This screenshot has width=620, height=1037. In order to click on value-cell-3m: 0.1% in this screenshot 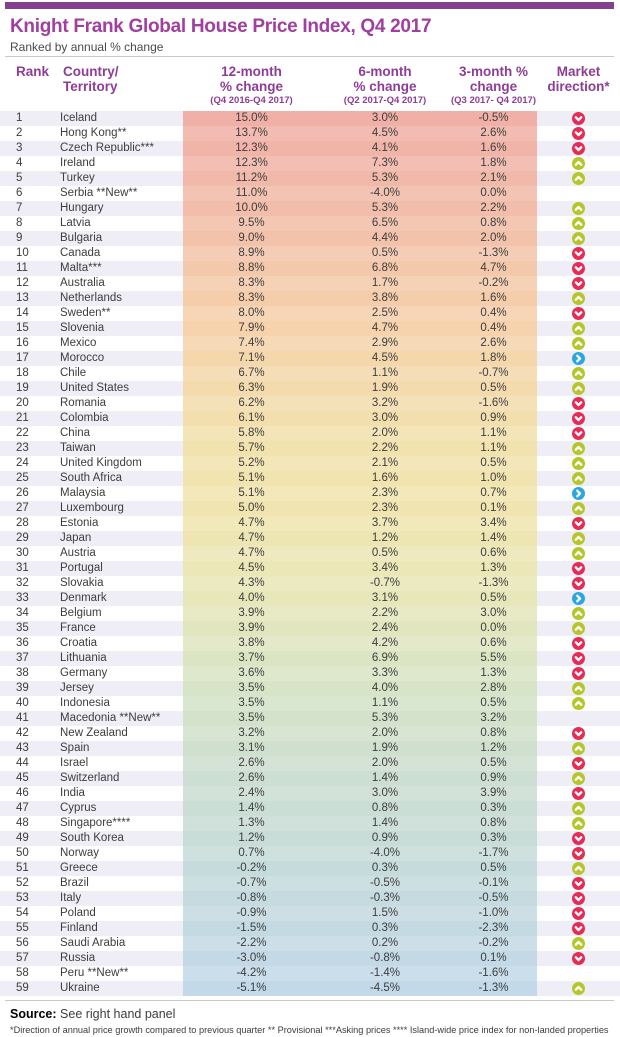, I will do `click(493, 958)`.